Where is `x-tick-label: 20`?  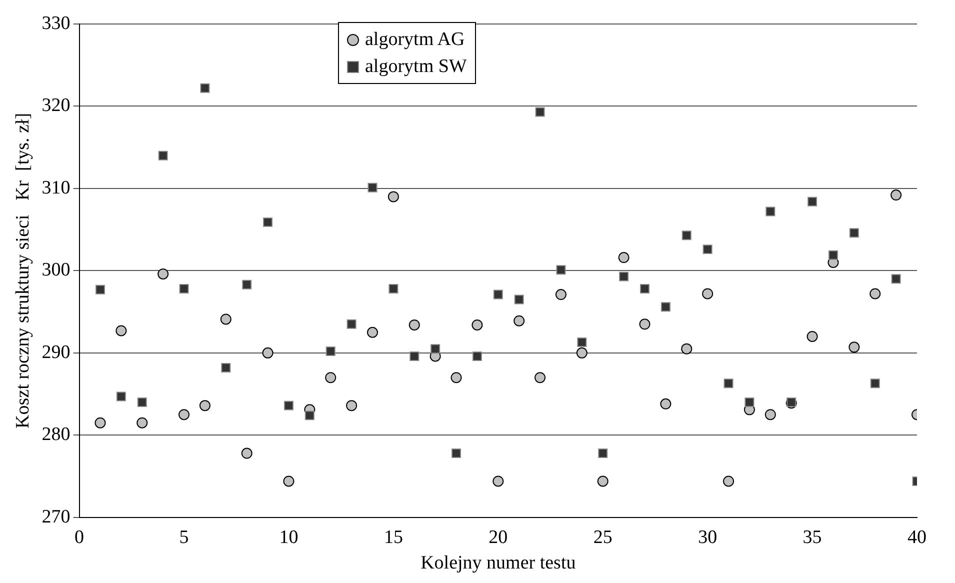 x-tick-label: 20 is located at coordinates (498, 537).